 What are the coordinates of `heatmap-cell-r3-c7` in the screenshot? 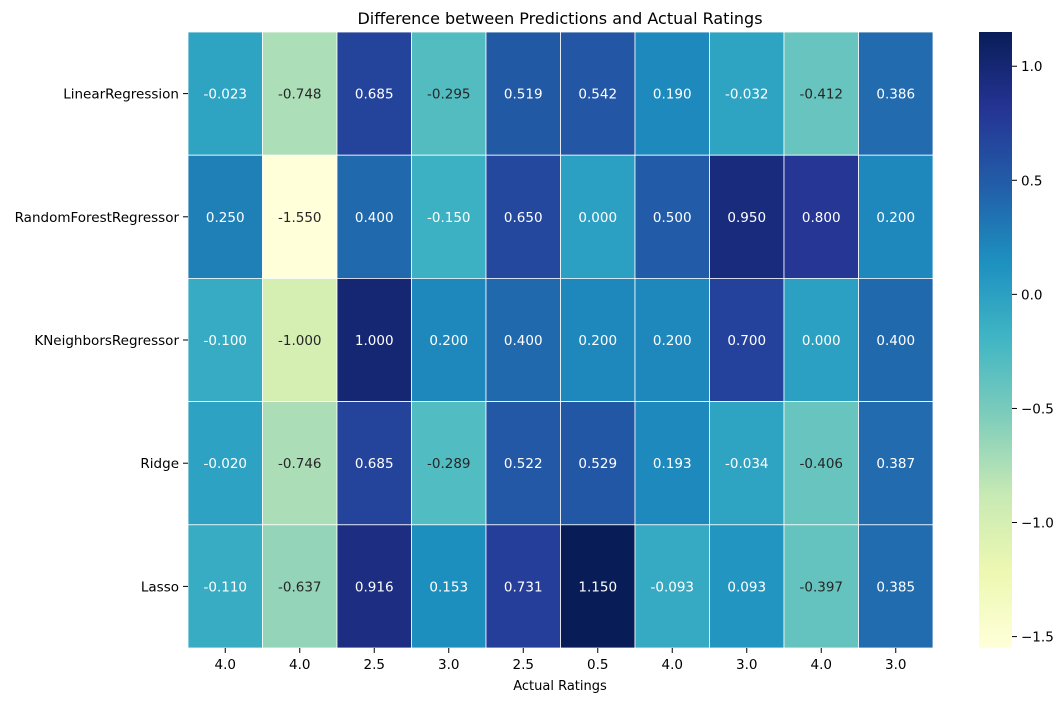 It's located at (747, 463).